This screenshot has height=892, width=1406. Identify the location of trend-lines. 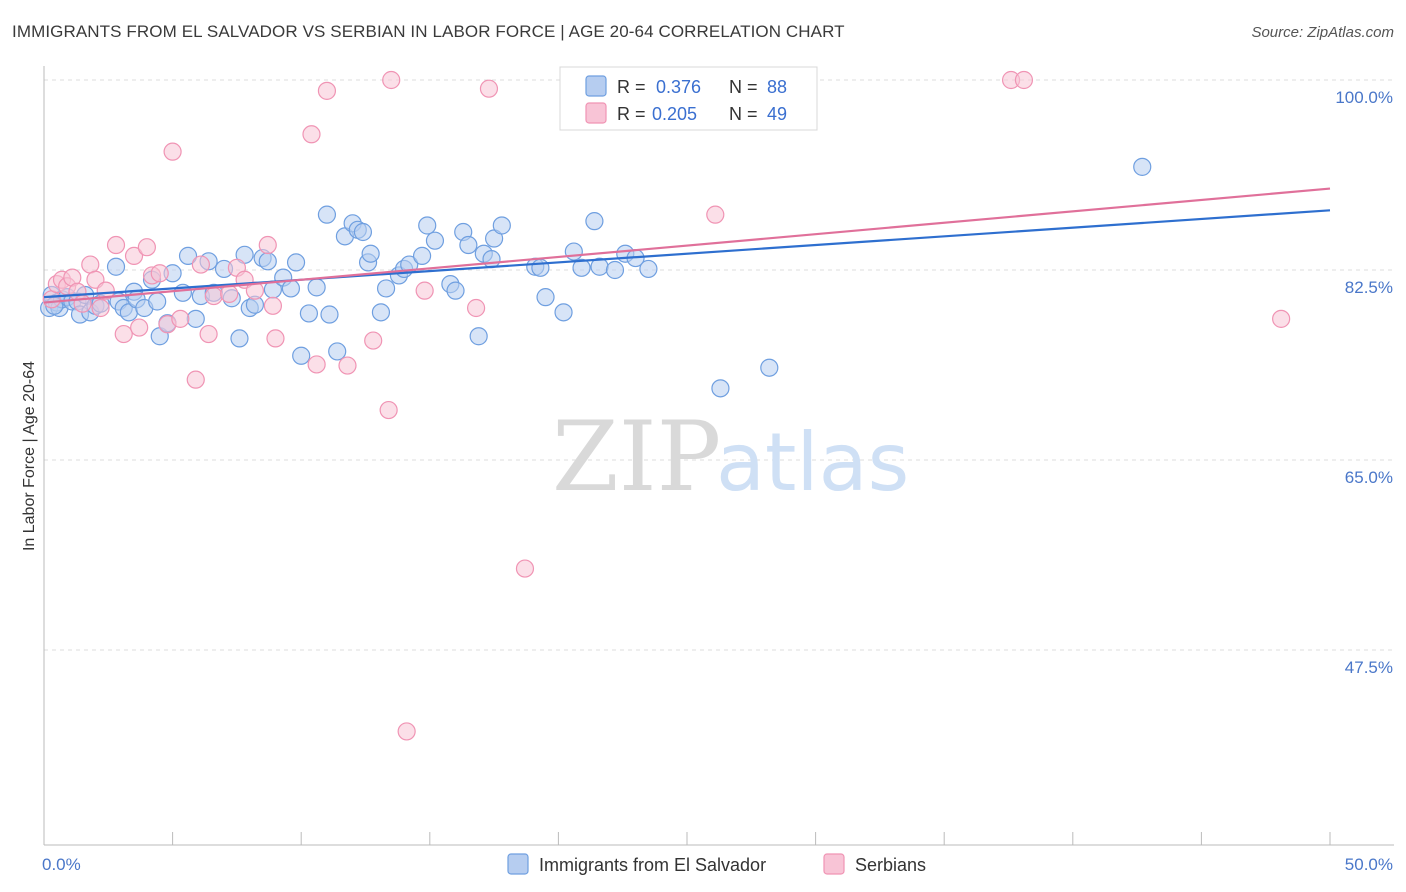
(687, 245).